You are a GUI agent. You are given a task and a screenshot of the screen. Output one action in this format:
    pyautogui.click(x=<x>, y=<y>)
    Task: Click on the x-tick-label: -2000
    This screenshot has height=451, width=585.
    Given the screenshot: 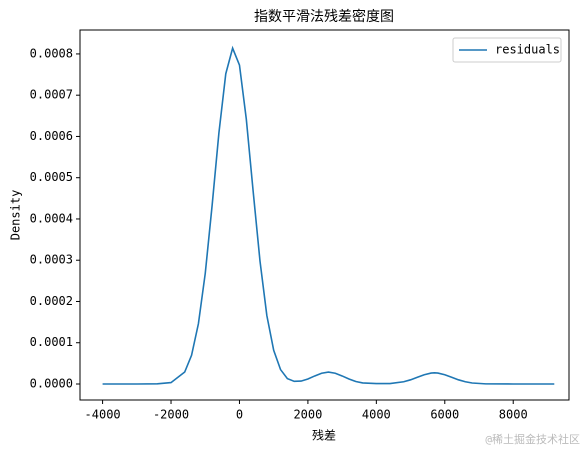 What is the action you would take?
    pyautogui.click(x=171, y=415)
    